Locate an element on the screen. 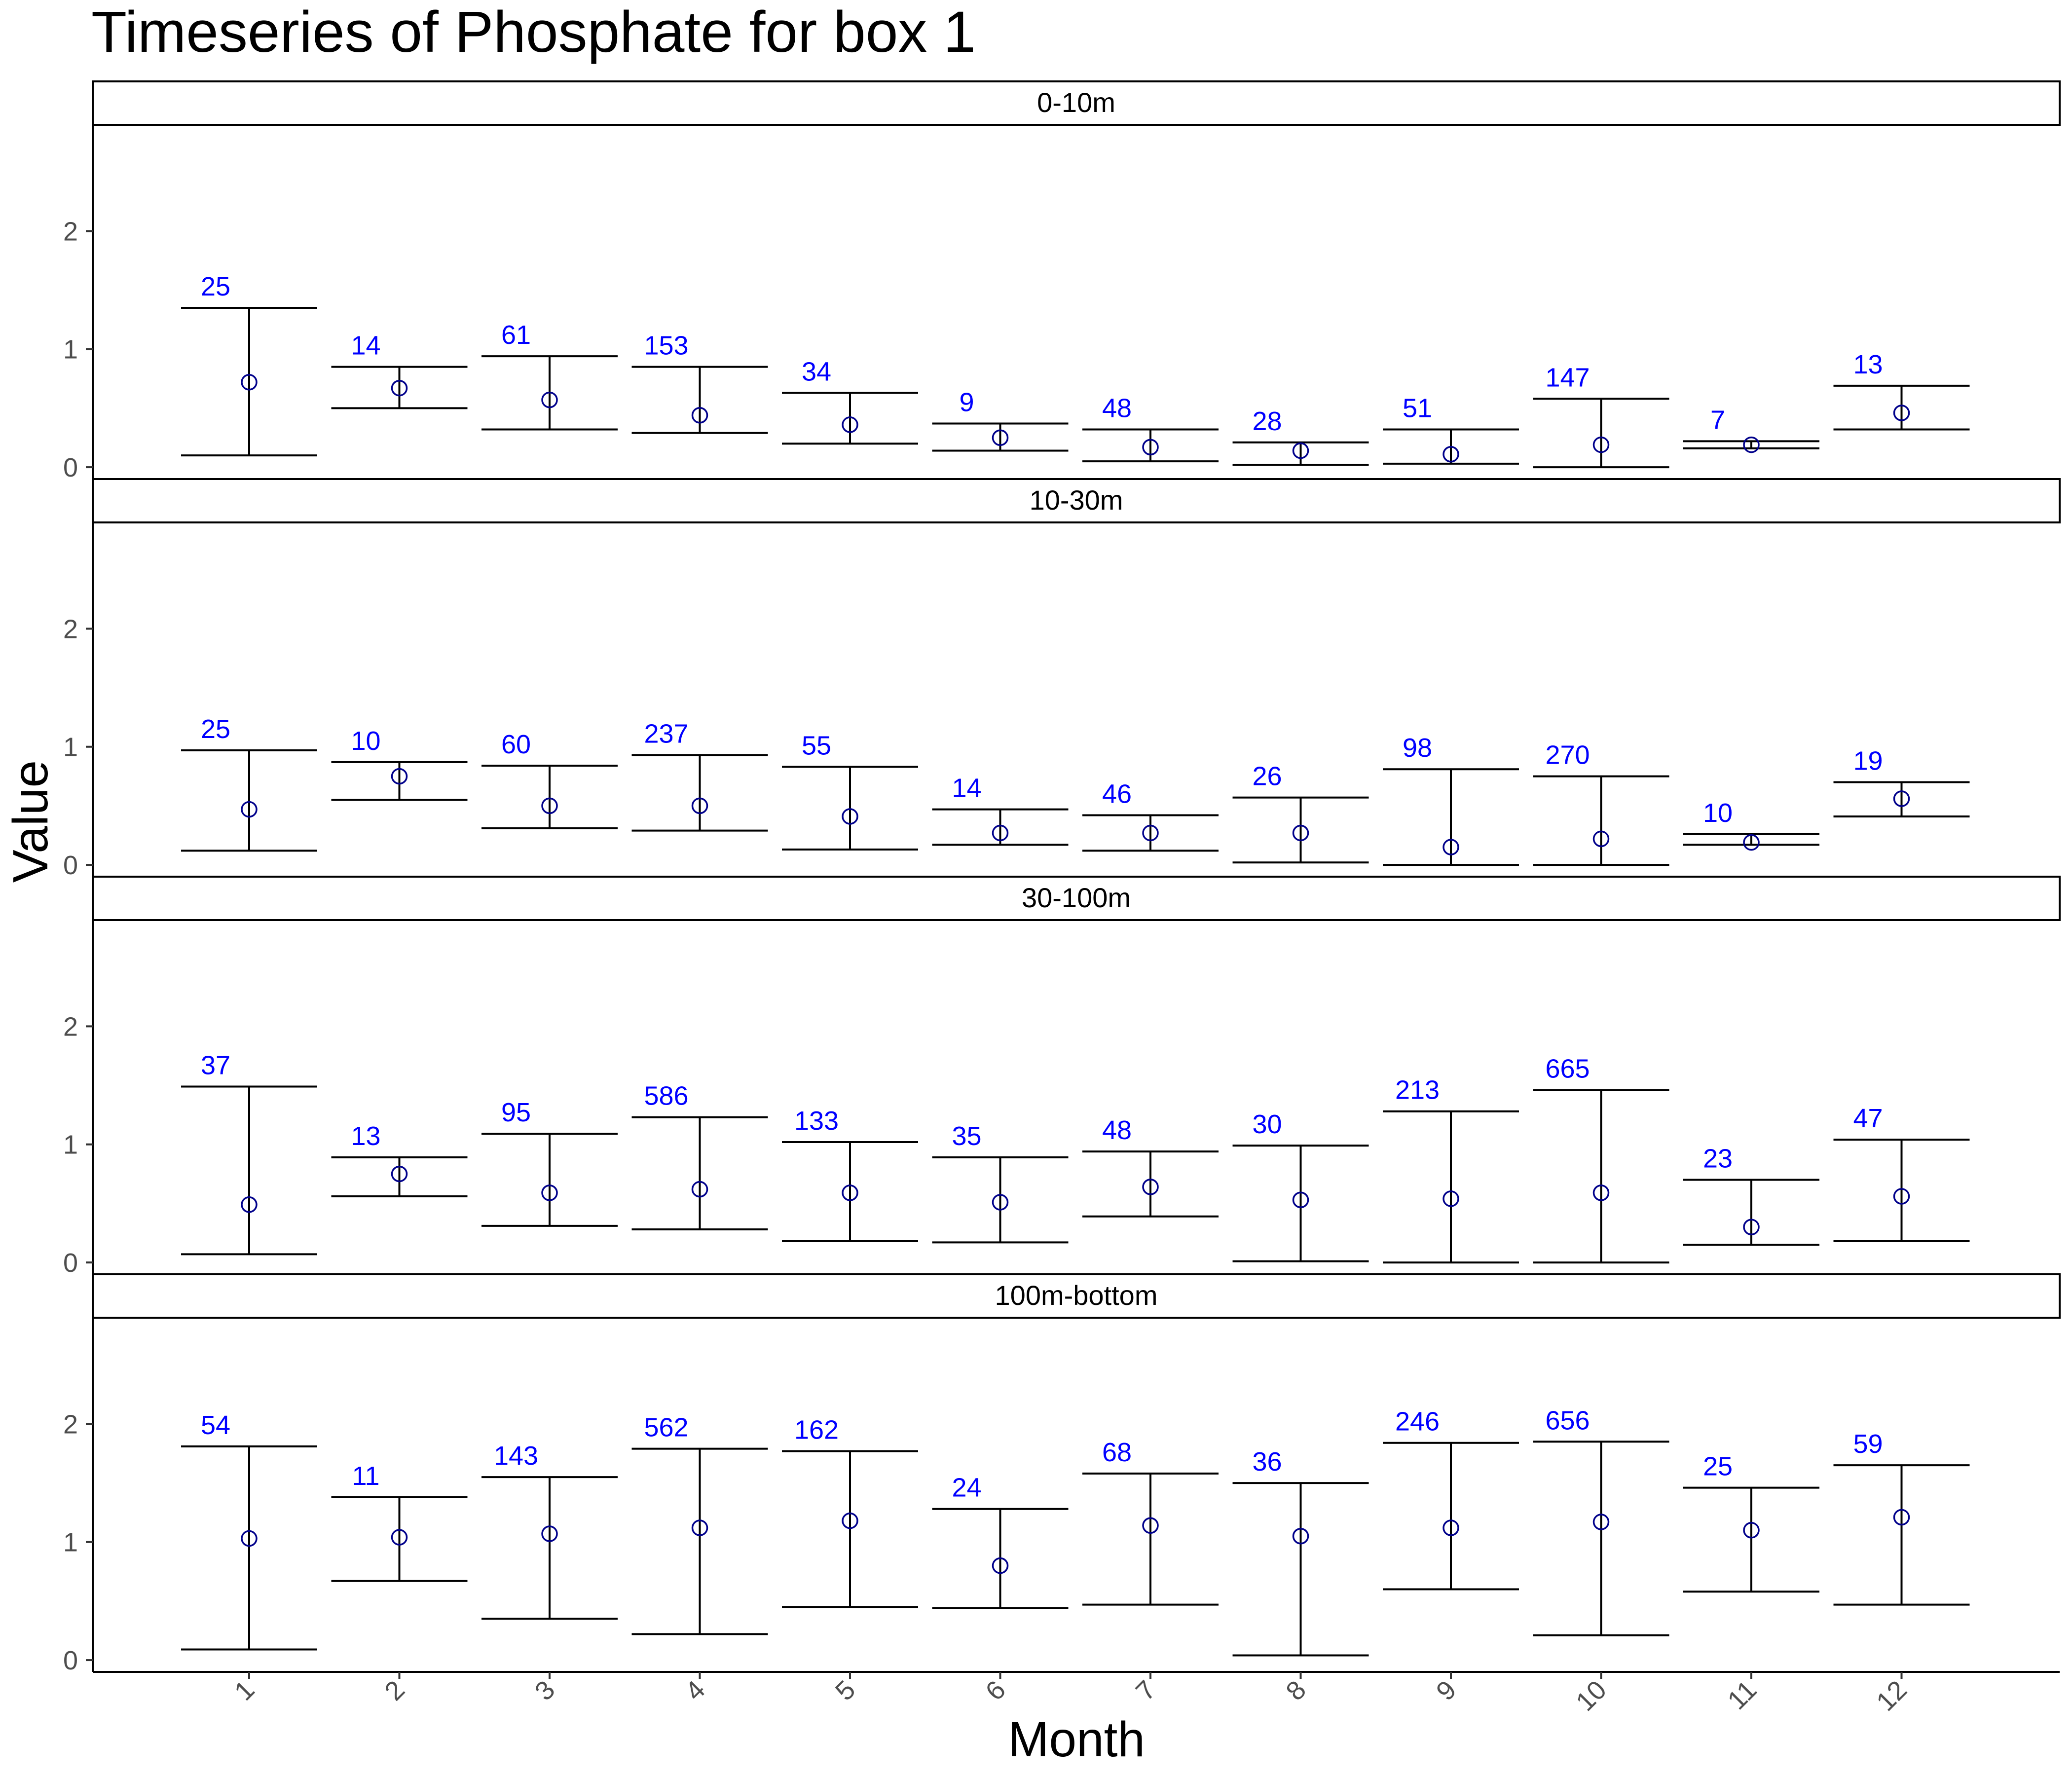 Image resolution: width=2072 pixels, height=1776 pixels. x-tick-label: 9 is located at coordinates (1447, 1691).